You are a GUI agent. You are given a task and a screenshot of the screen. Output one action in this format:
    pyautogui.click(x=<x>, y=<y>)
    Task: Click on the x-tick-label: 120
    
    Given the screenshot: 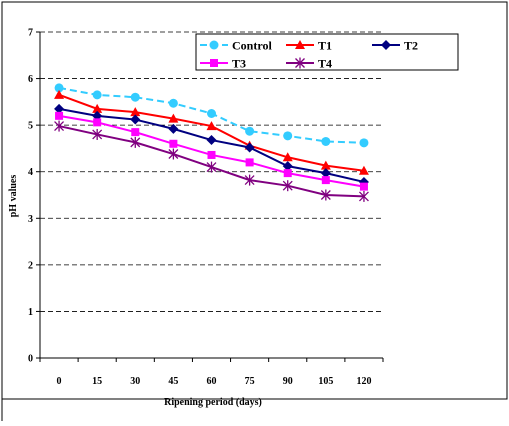 What is the action you would take?
    pyautogui.click(x=363, y=381)
    